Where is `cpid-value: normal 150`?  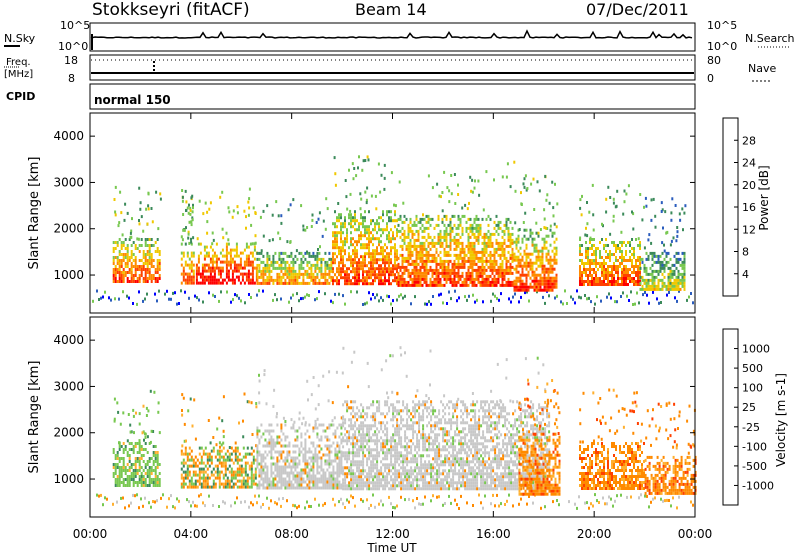
cpid-value: normal 150 is located at coordinates (132, 100).